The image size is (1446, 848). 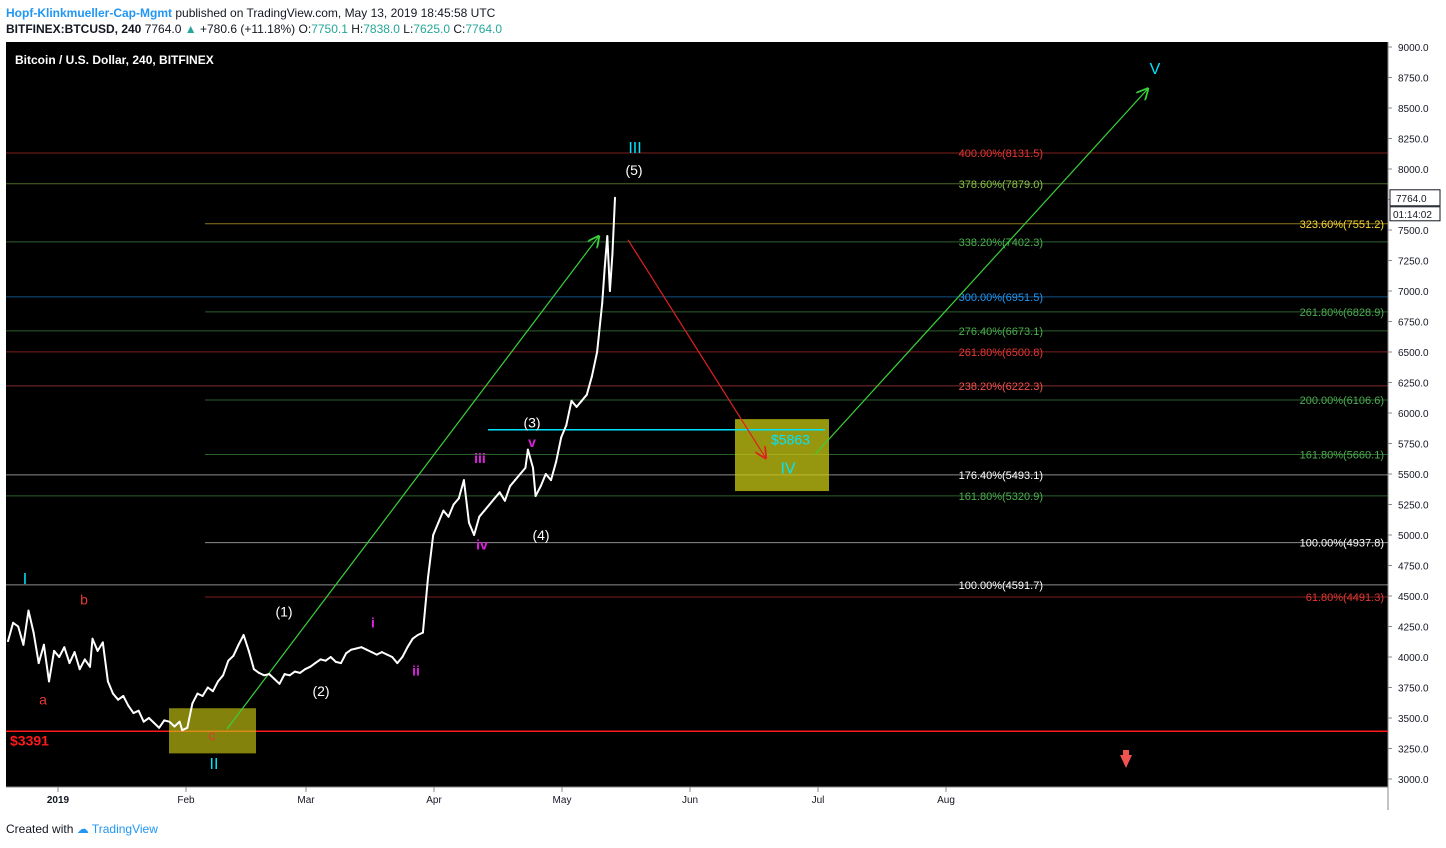 I want to click on symbol-label: BITFINEX:BTCUSD, 240, so click(x=74, y=29).